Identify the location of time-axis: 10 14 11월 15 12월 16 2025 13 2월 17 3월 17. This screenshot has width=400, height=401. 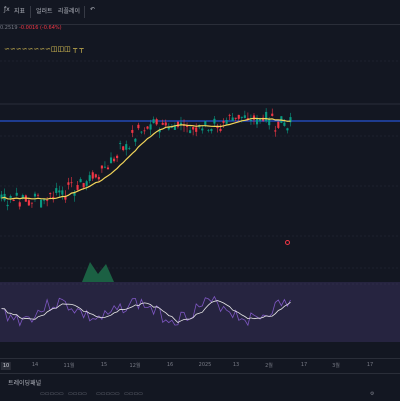
(200, 365).